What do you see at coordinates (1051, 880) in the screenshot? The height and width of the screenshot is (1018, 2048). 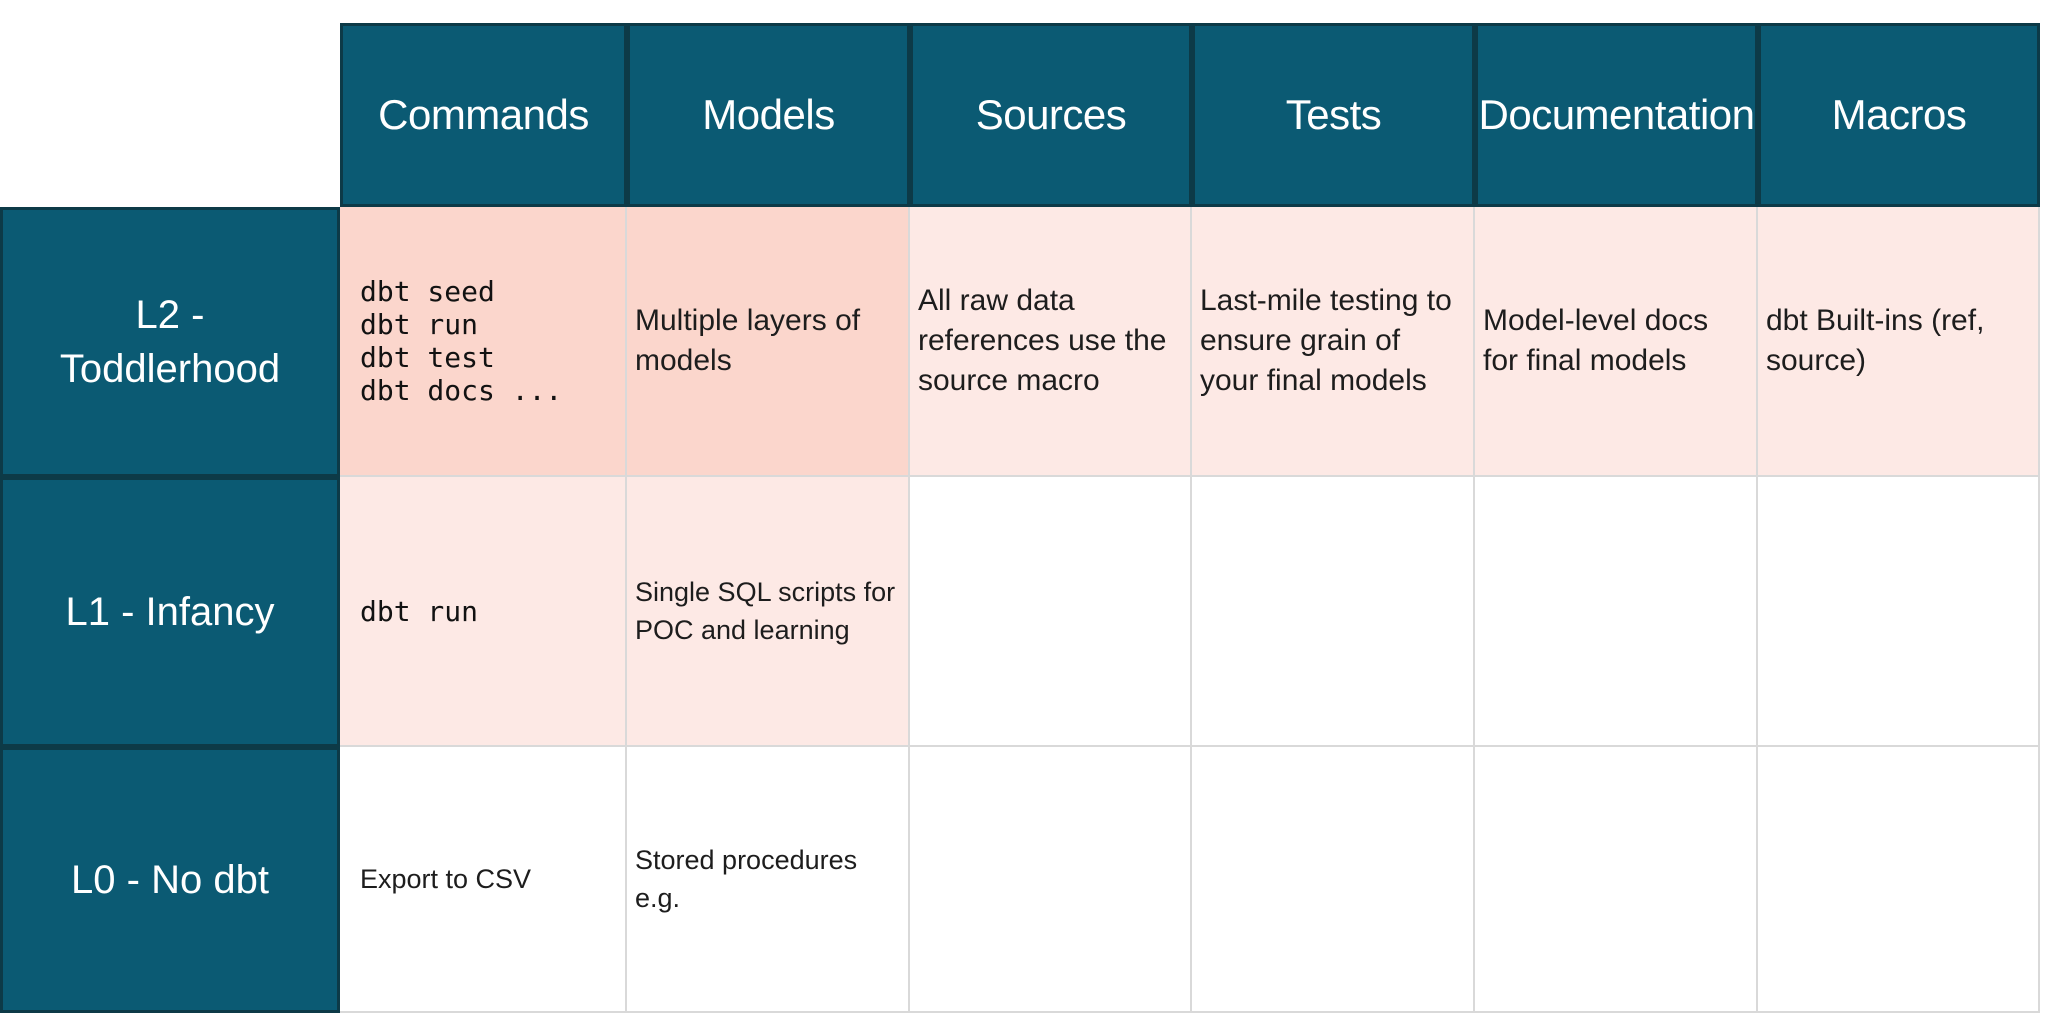 I see `cell-l0-sources` at bounding box center [1051, 880].